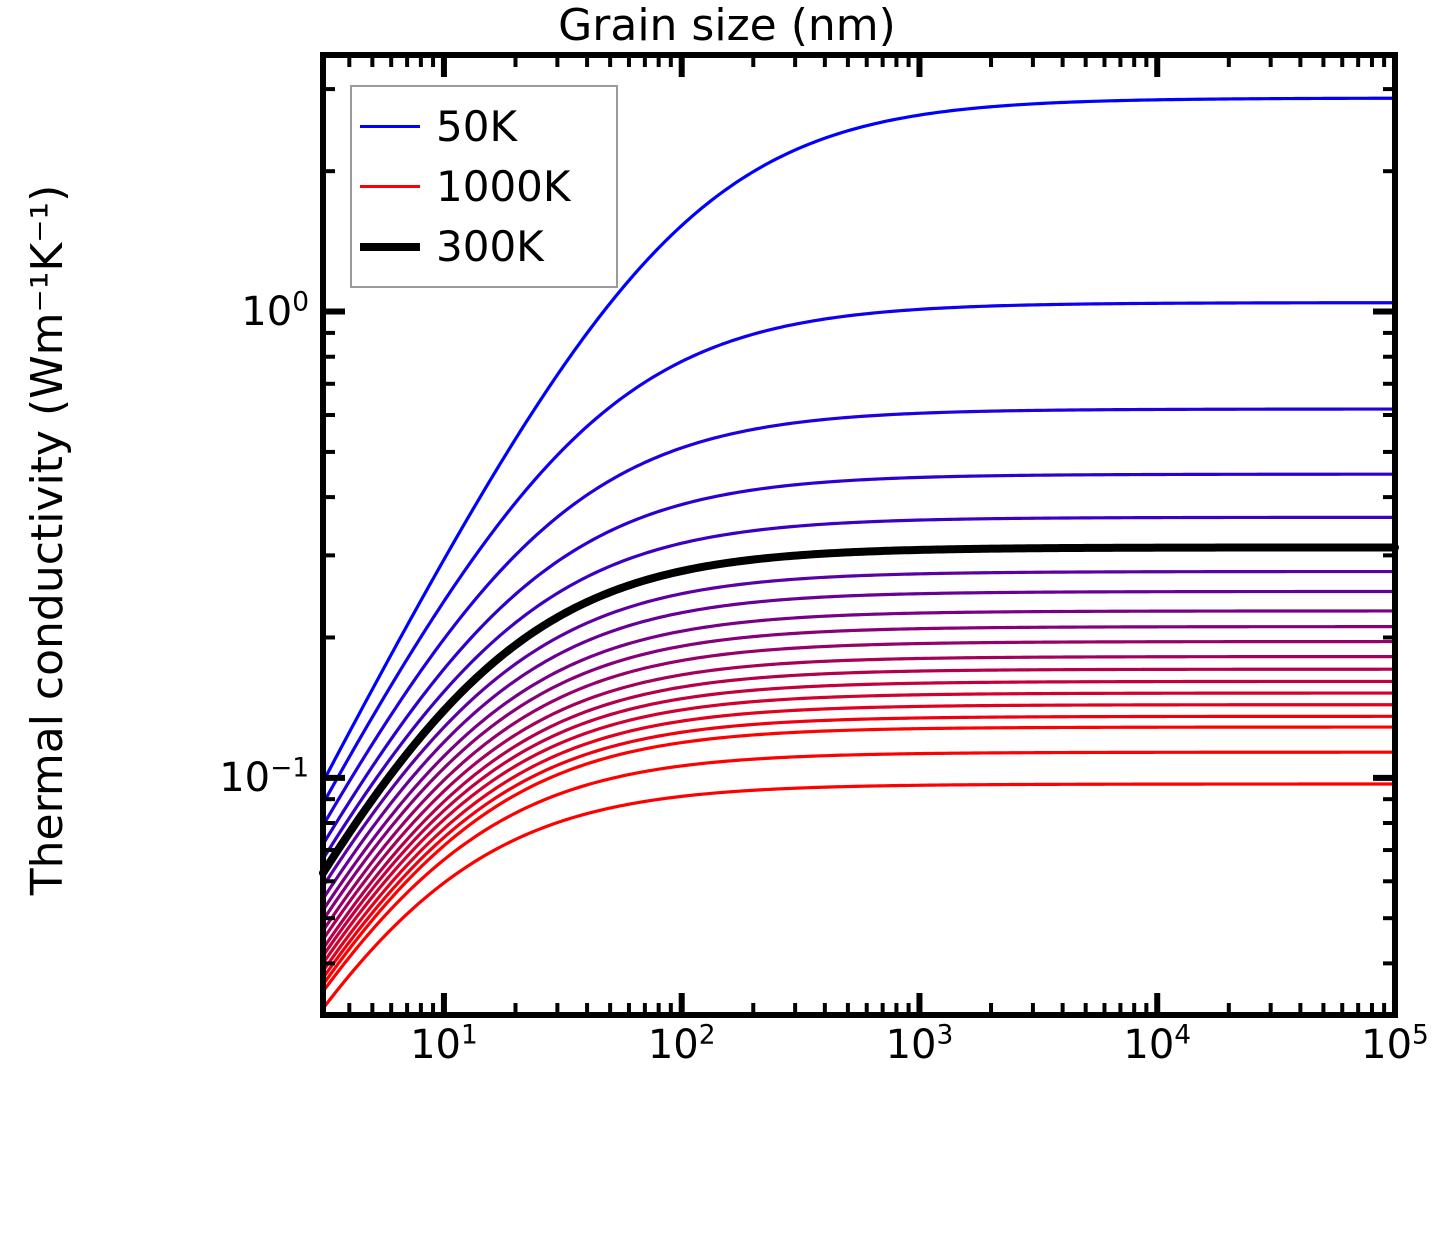 The image size is (1454, 1254). I want to click on x-tick-label-100000: 10⁵, so click(1395, 1045).